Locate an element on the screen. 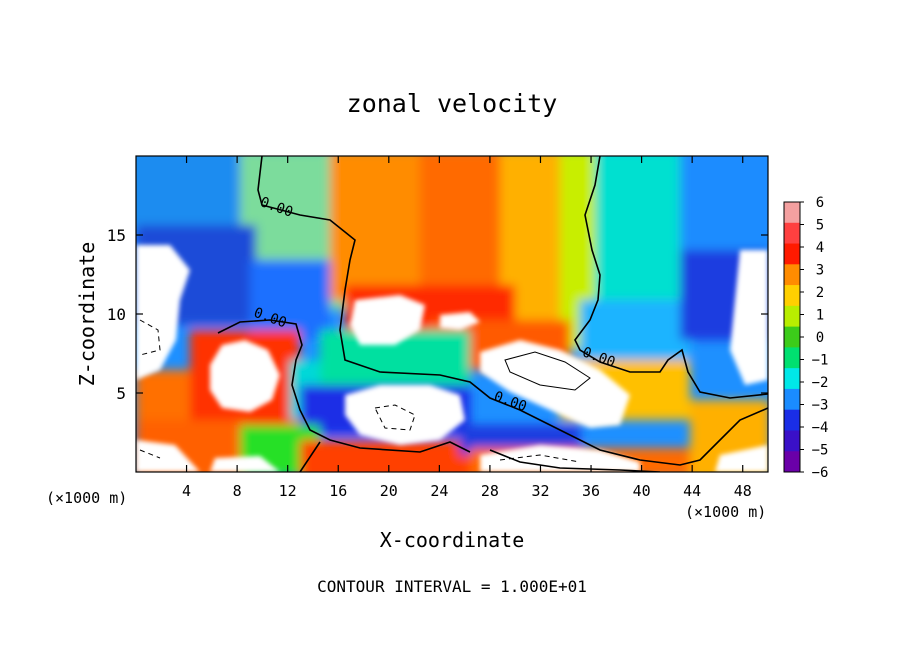  x-axis-unit-left: (×1000 m) is located at coordinates (86, 498).